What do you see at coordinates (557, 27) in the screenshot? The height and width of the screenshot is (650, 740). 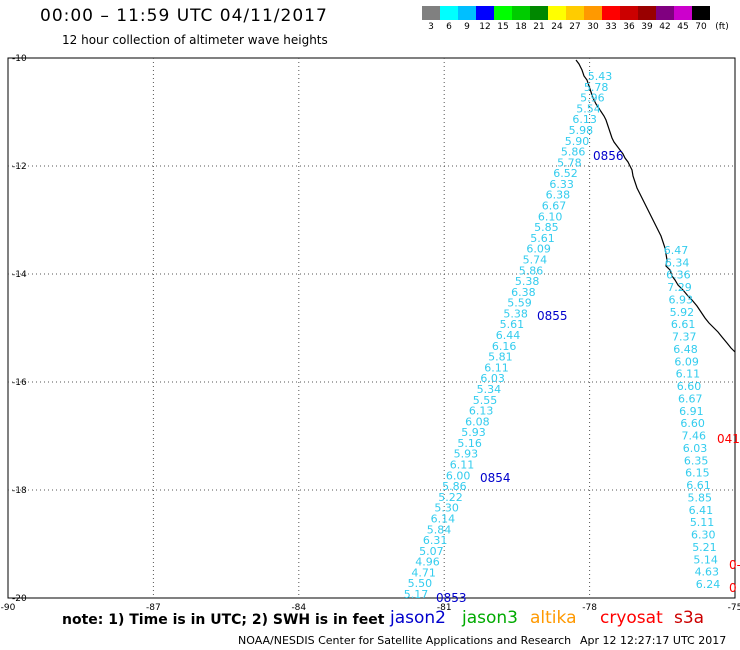 I see `color-scale-label: 24` at bounding box center [557, 27].